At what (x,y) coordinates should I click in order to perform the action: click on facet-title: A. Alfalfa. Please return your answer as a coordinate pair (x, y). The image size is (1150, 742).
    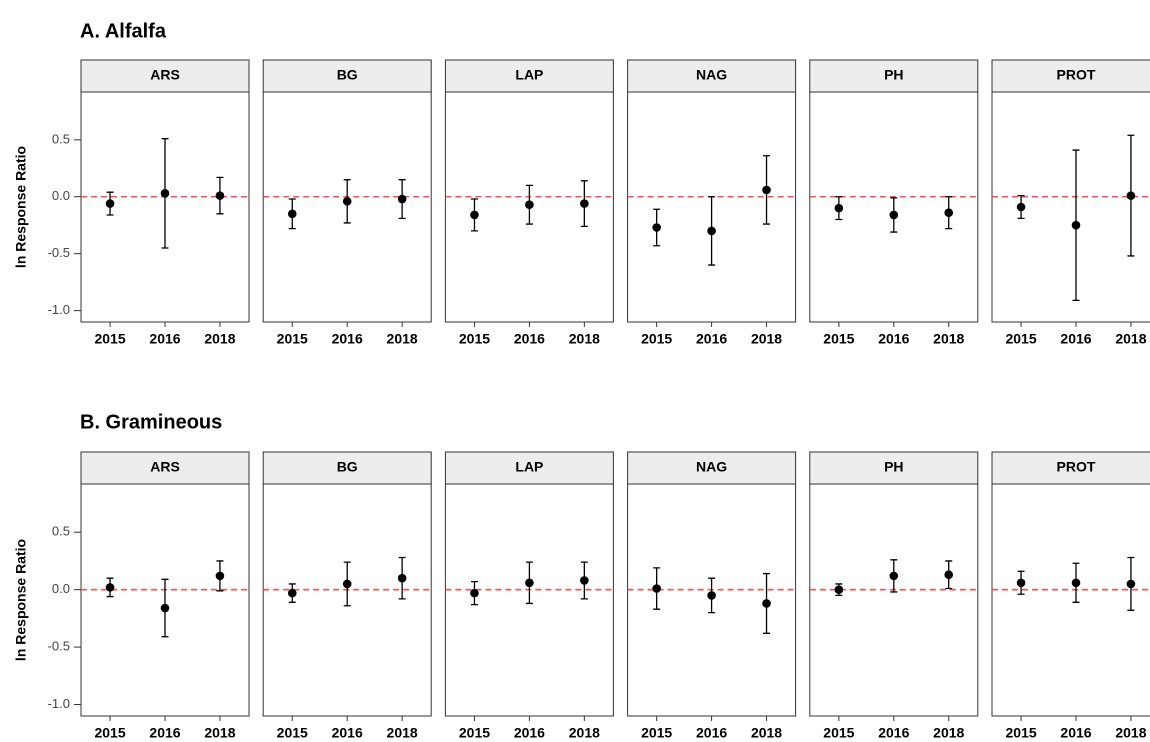
    Looking at the image, I should click on (123, 31).